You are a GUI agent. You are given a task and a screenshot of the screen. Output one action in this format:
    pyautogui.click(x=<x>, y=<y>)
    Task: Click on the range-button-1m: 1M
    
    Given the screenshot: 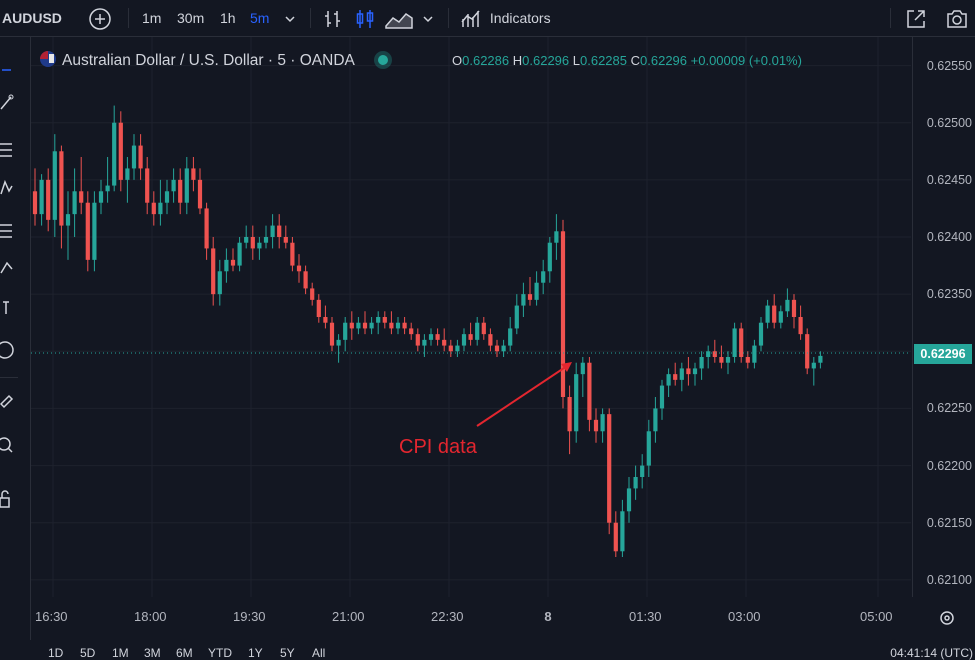 What is the action you would take?
    pyautogui.click(x=120, y=653)
    